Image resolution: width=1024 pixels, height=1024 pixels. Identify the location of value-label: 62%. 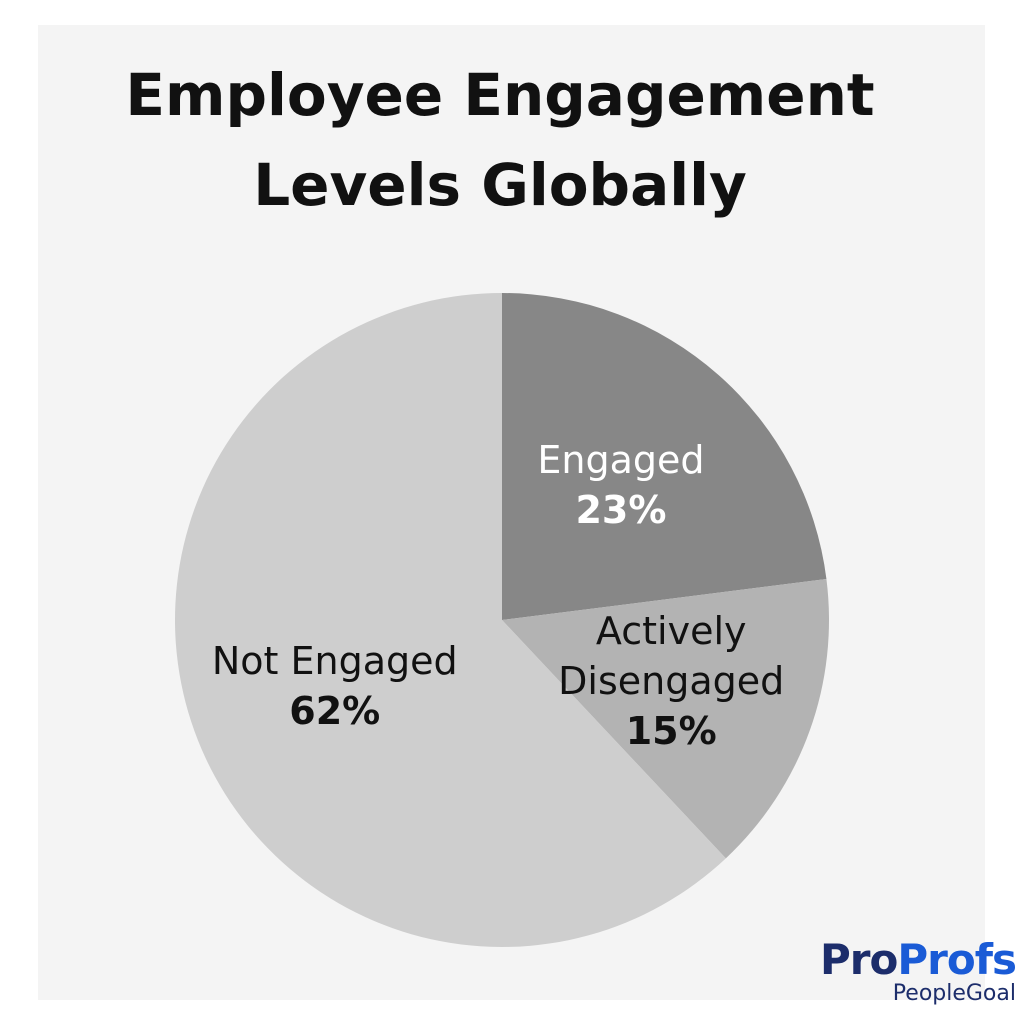
(335, 711).